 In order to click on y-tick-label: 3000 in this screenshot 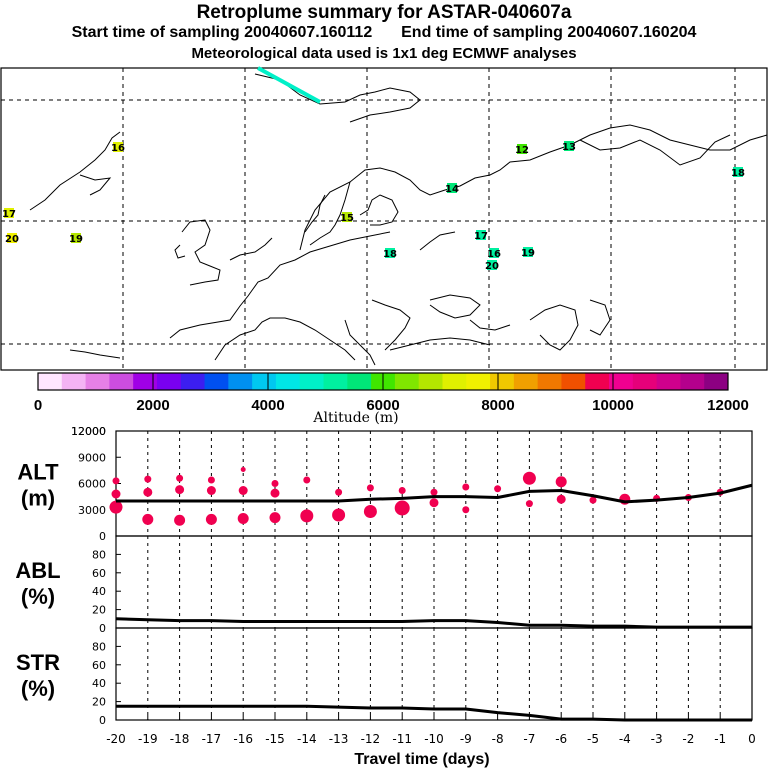, I will do `click(92, 510)`.